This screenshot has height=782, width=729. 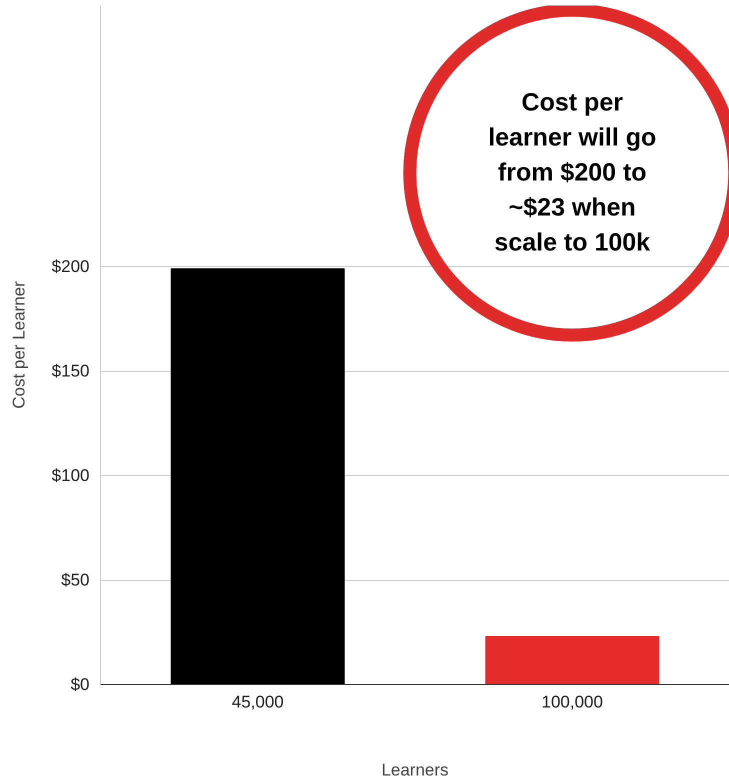 What do you see at coordinates (415, 770) in the screenshot?
I see `x-axis-title: Learners` at bounding box center [415, 770].